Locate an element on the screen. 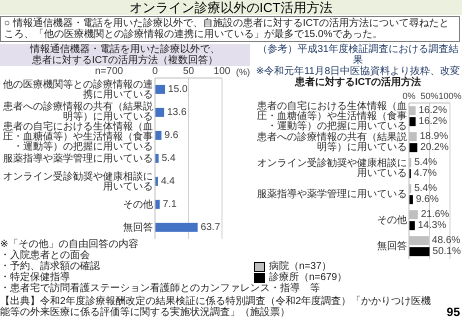  text: n=700 is located at coordinates (109, 72).